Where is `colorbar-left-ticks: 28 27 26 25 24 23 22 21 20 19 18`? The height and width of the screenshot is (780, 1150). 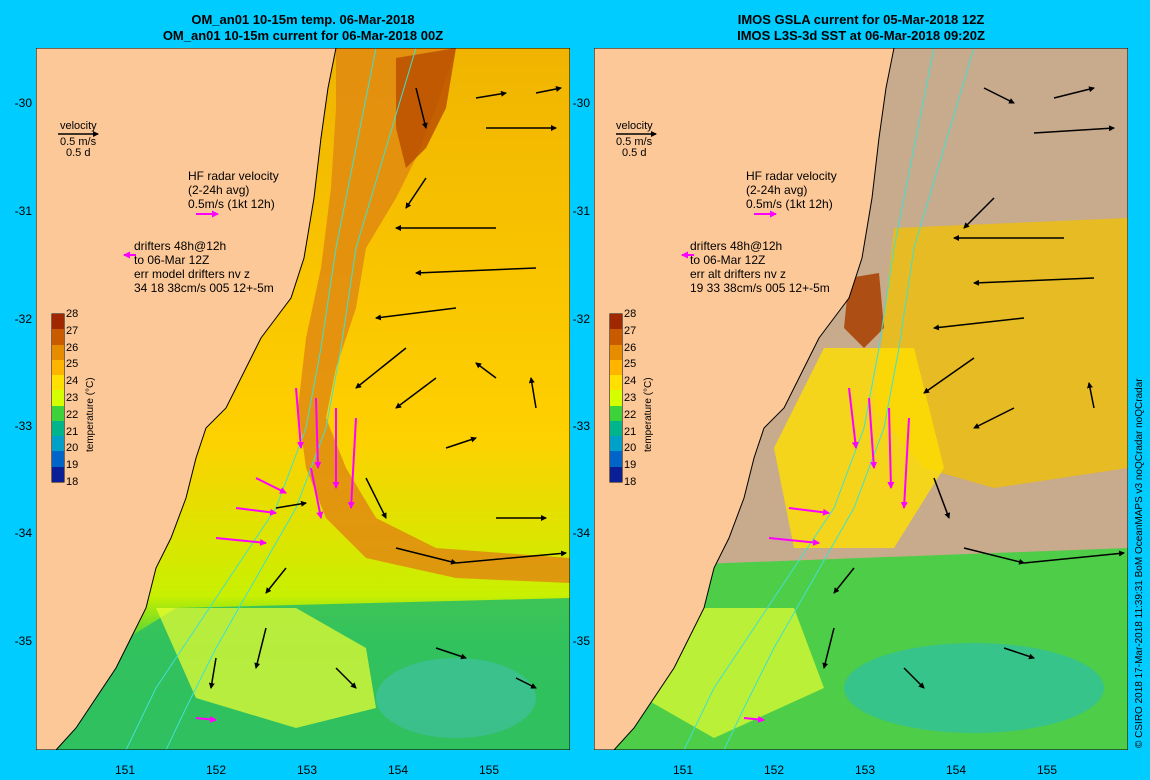 colorbar-left-ticks: 28 27 26 25 24 23 22 21 20 19 18 is located at coordinates (76, 398).